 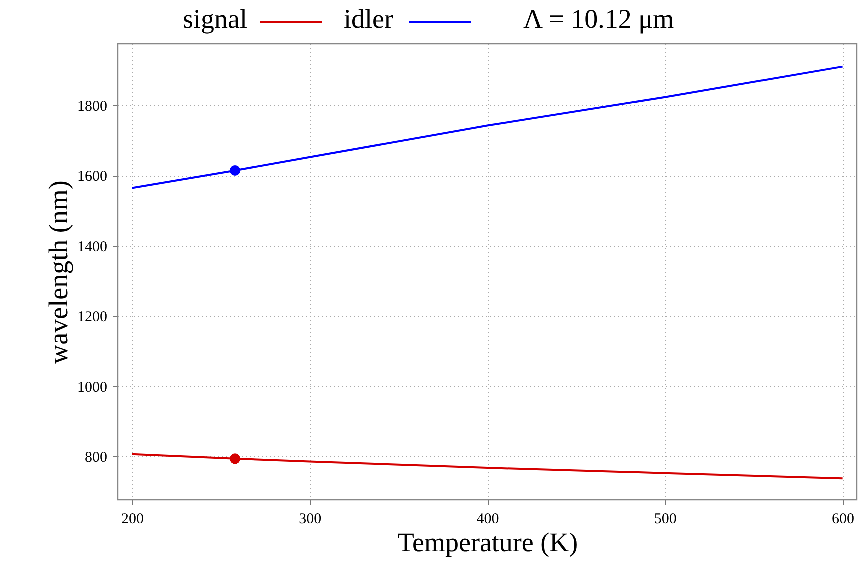 What do you see at coordinates (665, 520) in the screenshot?
I see `x-tick-label: 500` at bounding box center [665, 520].